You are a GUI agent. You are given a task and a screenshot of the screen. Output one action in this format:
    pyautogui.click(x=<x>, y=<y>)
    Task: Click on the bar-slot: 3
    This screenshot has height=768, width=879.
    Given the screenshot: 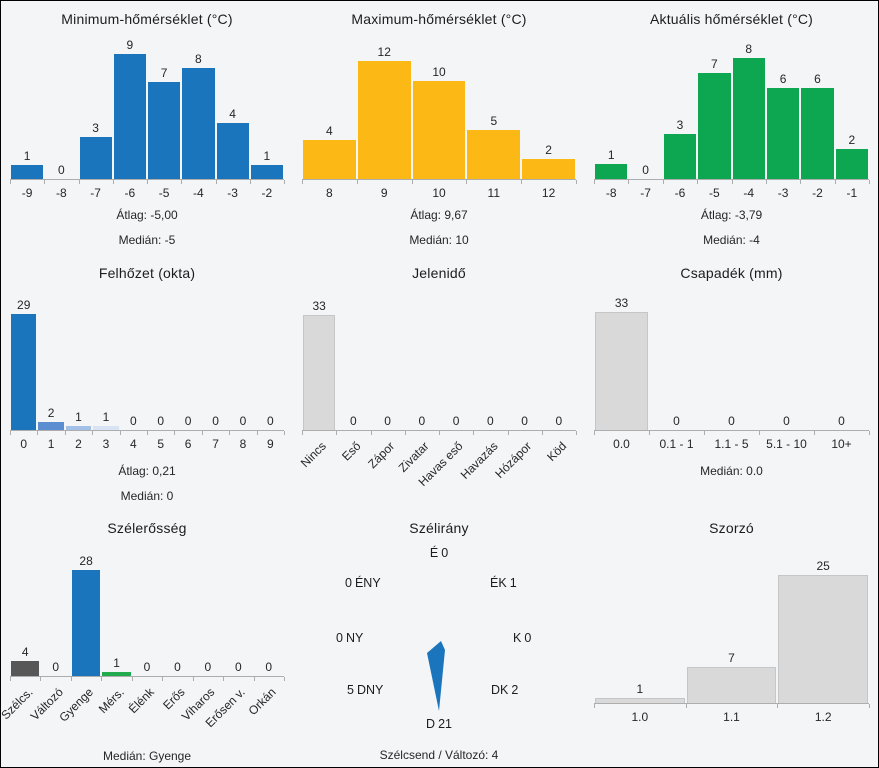 What is the action you would take?
    pyautogui.click(x=680, y=148)
    